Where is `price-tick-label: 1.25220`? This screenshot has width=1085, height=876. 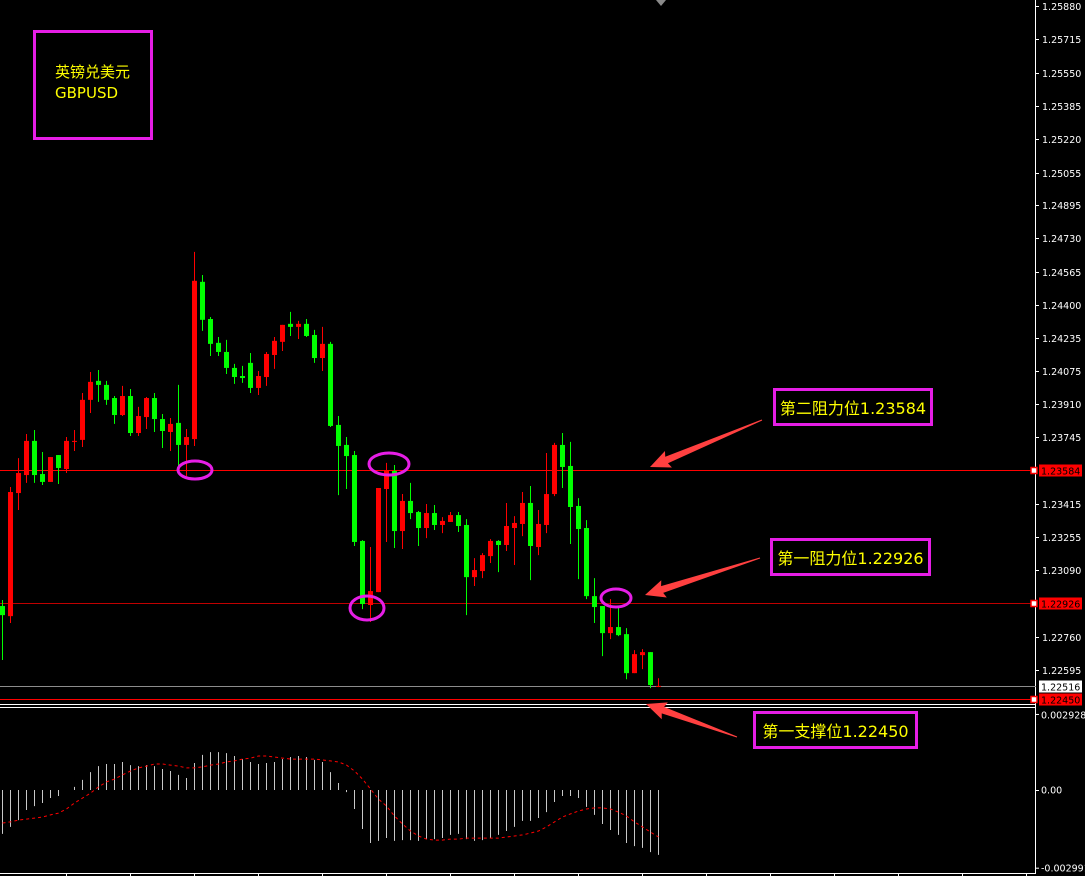 price-tick-label: 1.25220 is located at coordinates (1061, 140).